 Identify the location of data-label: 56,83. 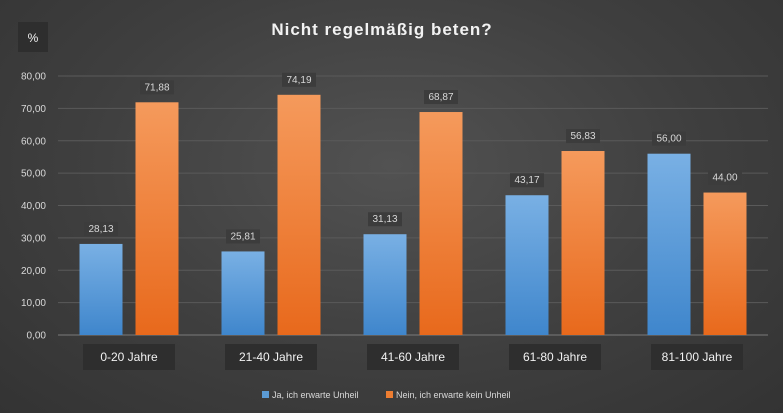
(582, 136).